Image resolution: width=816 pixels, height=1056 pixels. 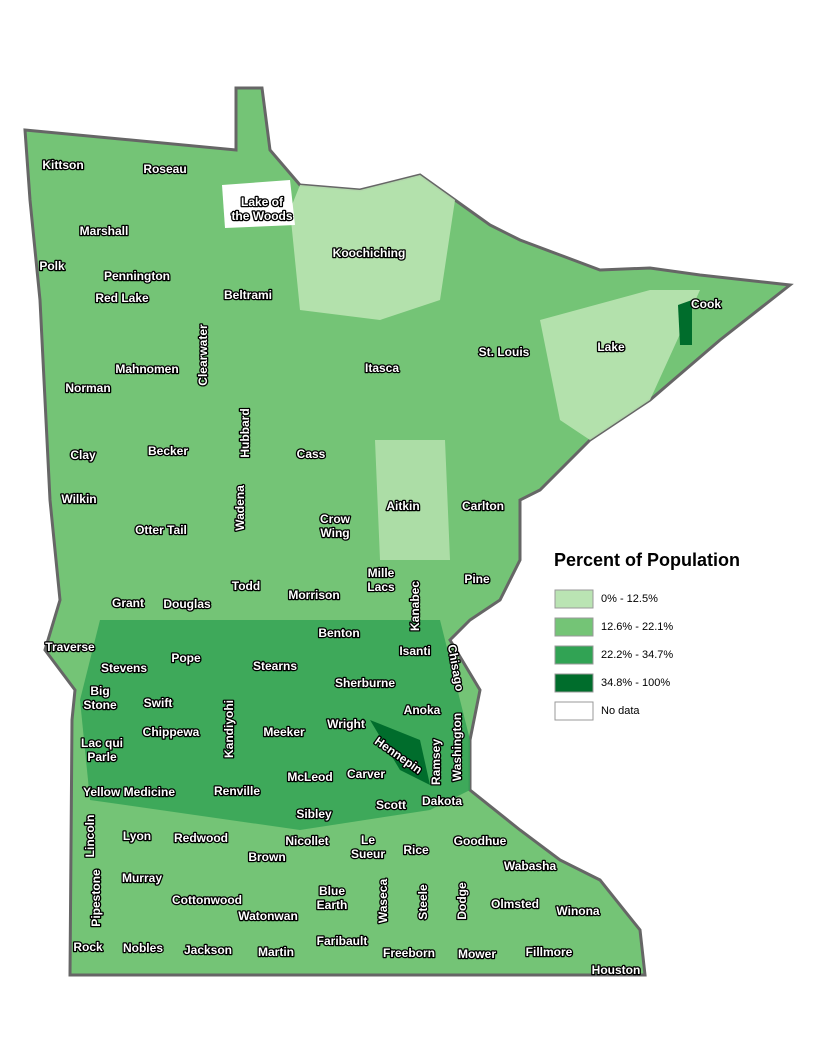 What do you see at coordinates (229, 729) in the screenshot?
I see `county-label: Kandiyohi` at bounding box center [229, 729].